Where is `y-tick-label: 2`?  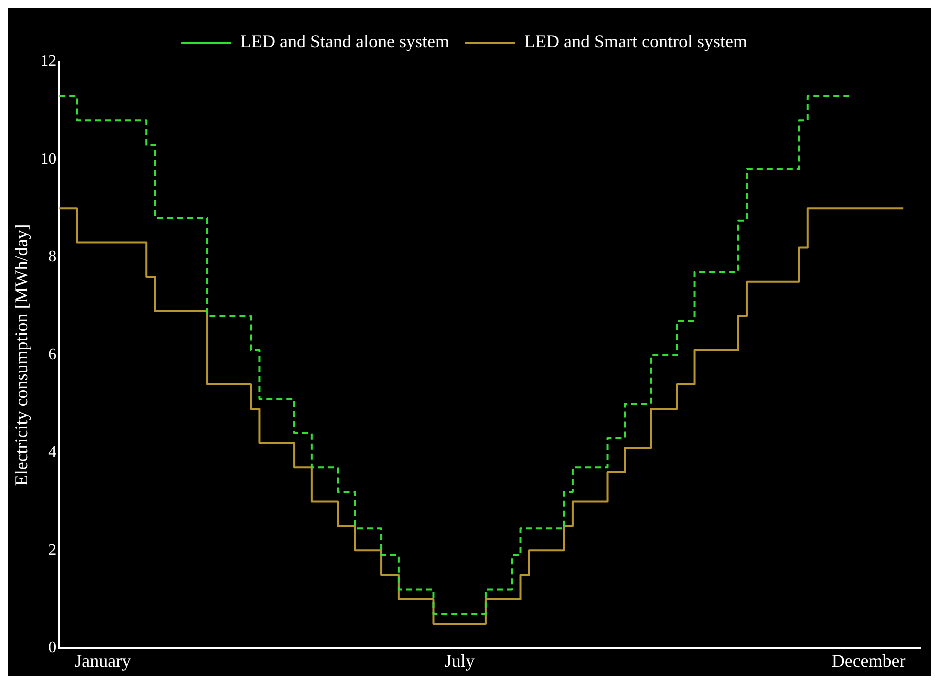 y-tick-label: 2 is located at coordinates (52, 550).